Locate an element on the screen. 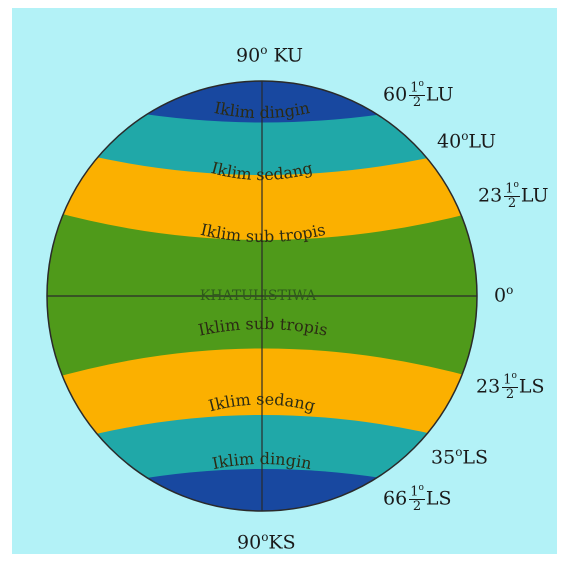 Image resolution: width=569 pixels, height=562 pixels. label-lat-23-south: 23 1o 2 LS is located at coordinates (510, 386).